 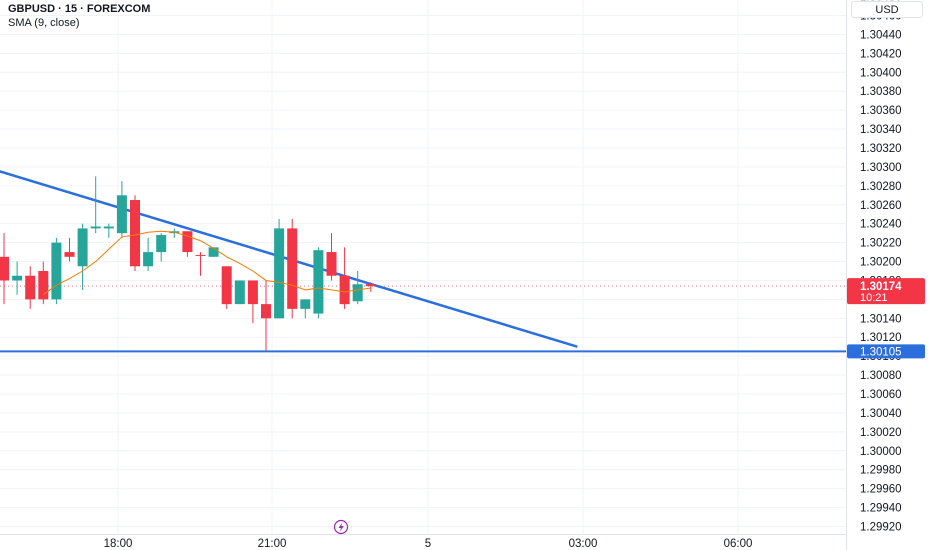 What do you see at coordinates (207, 263) in the screenshot?
I see `sma-line` at bounding box center [207, 263].